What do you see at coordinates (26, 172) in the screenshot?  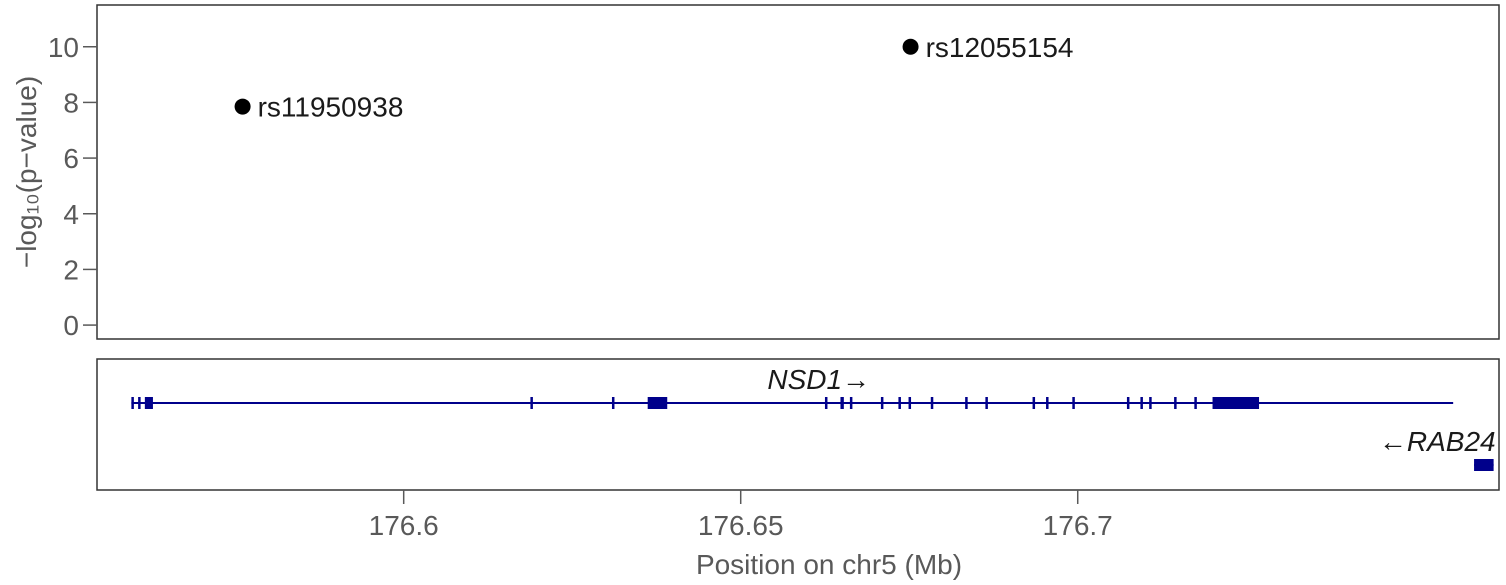 I see `y-axis-label: −log₁₀(p−value)` at bounding box center [26, 172].